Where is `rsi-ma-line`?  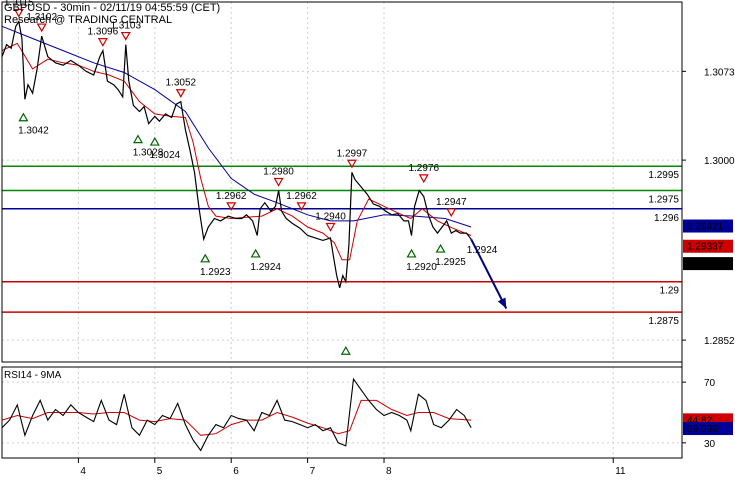 rsi-ma-line is located at coordinates (236, 417).